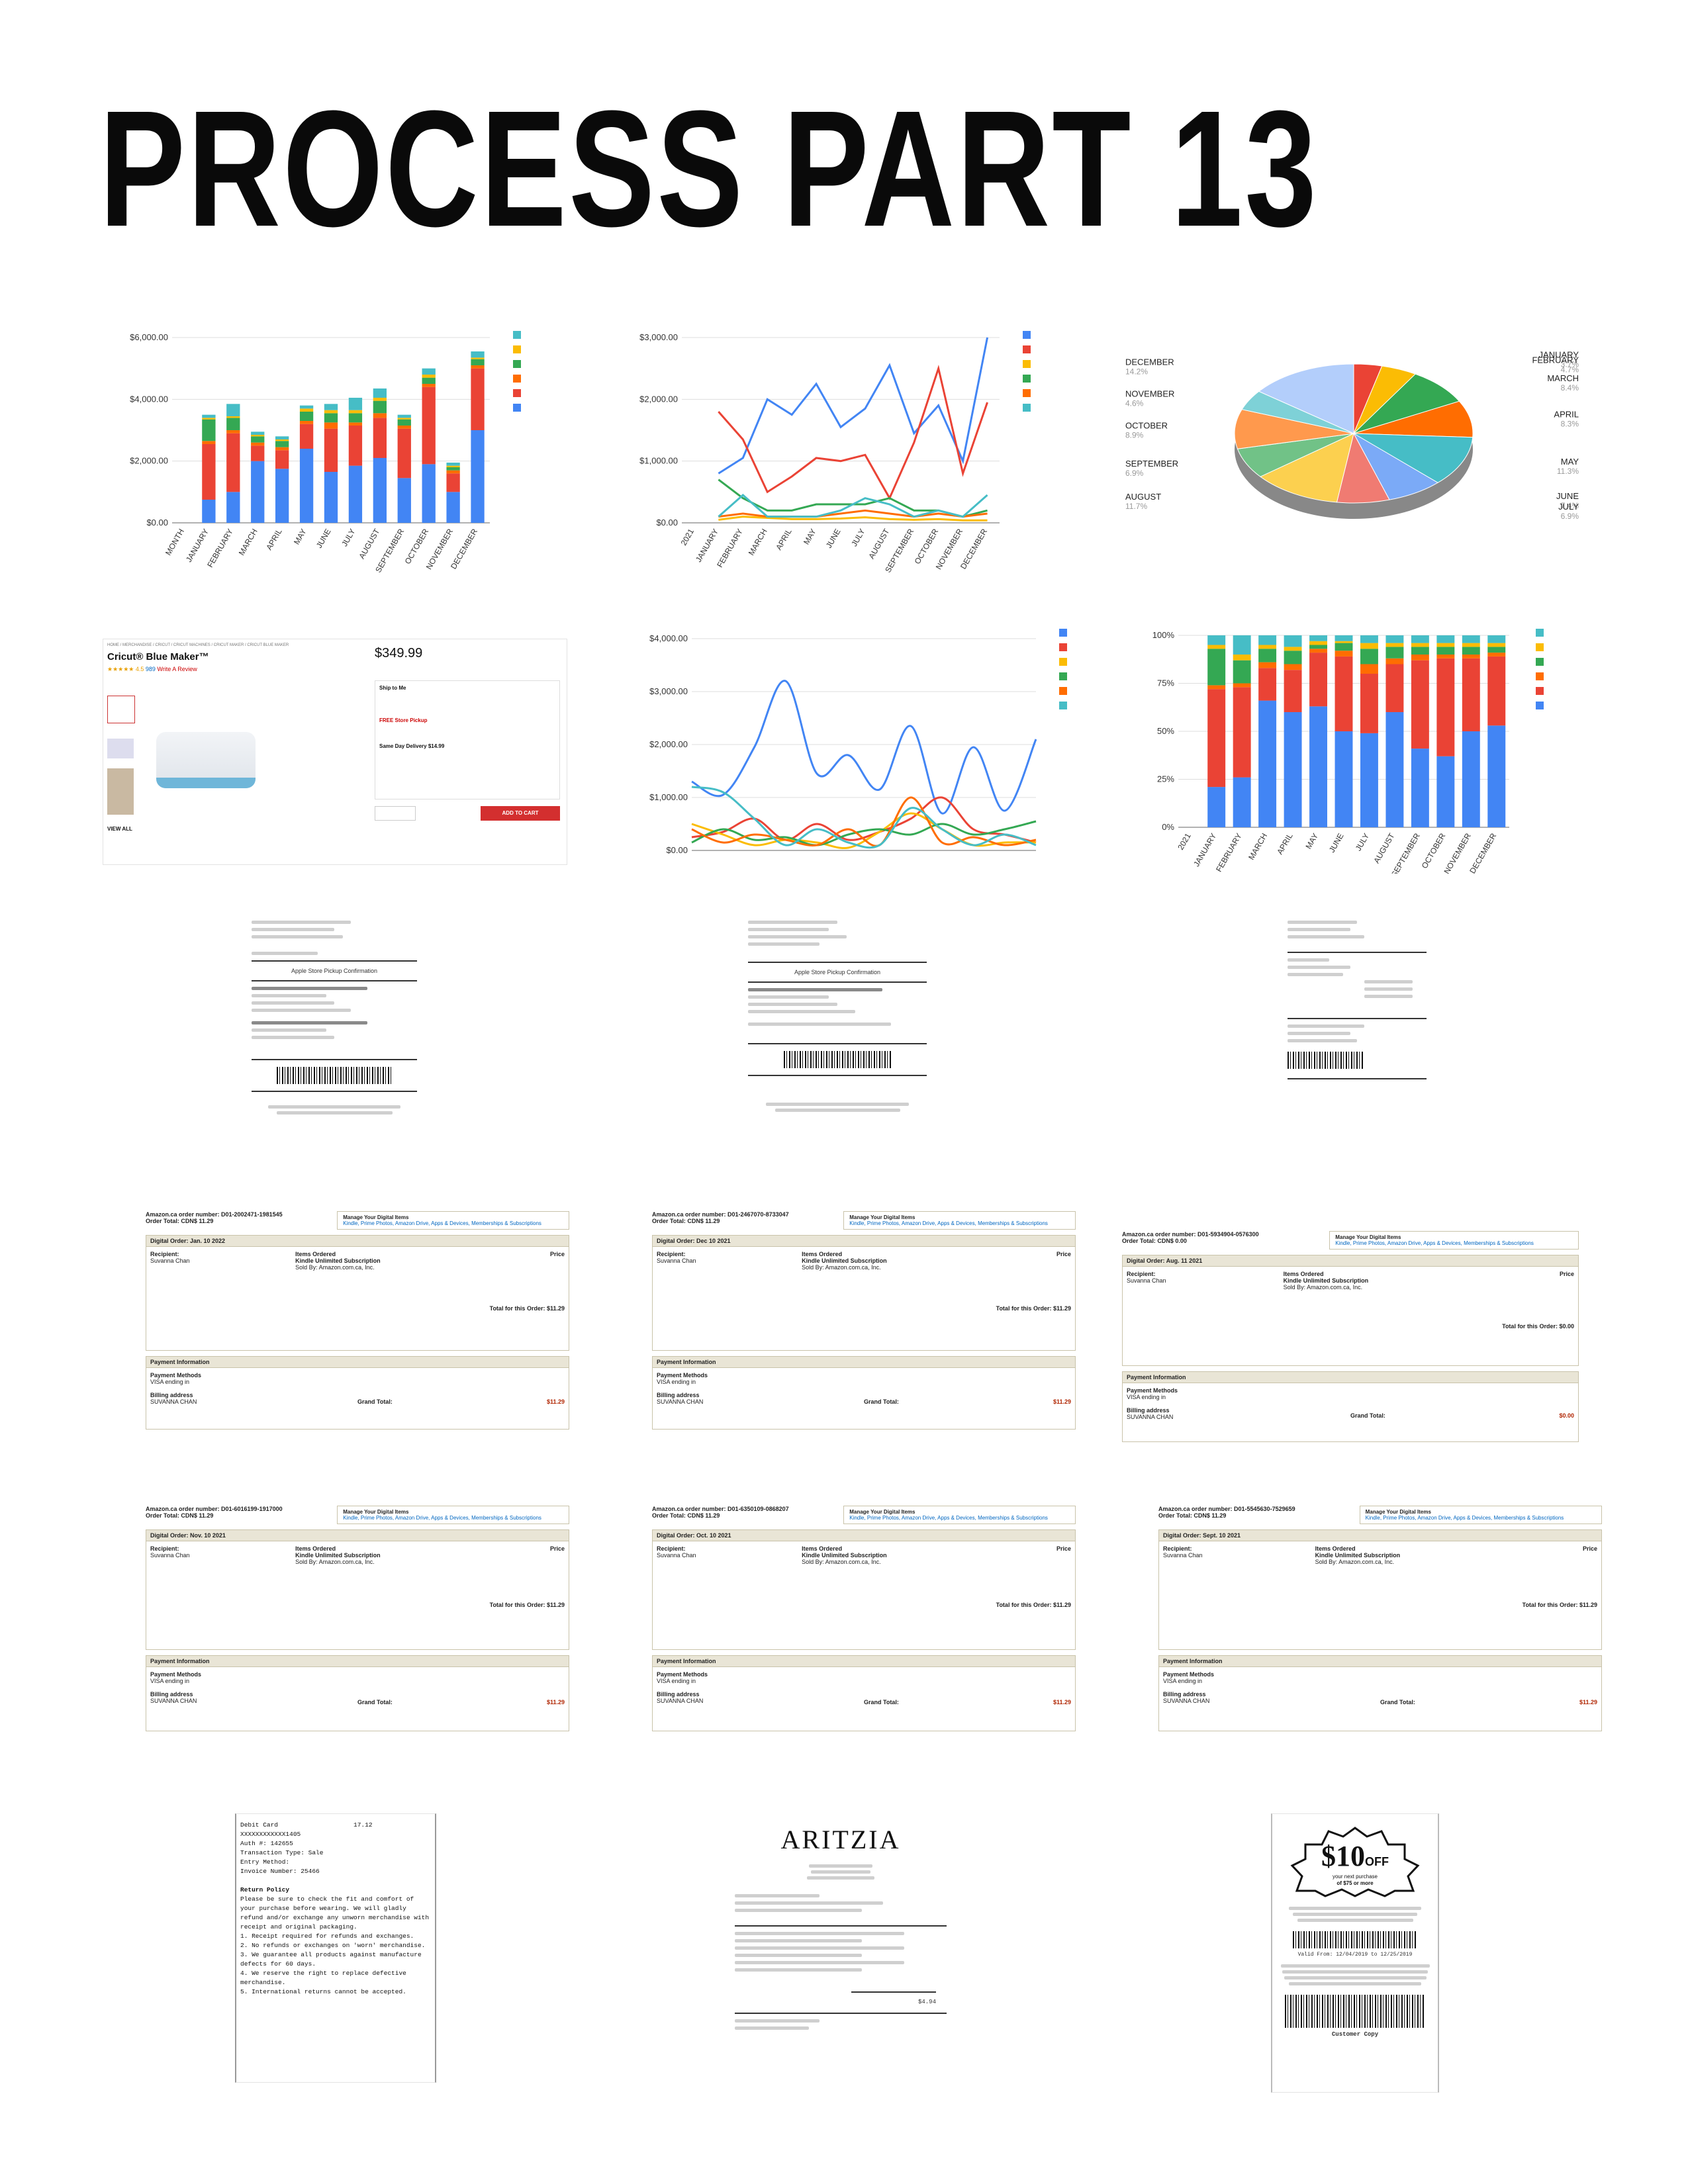 This screenshot has height=2184, width=1688. What do you see at coordinates (1570, 462) in the screenshot?
I see `pie-label: MAY` at bounding box center [1570, 462].